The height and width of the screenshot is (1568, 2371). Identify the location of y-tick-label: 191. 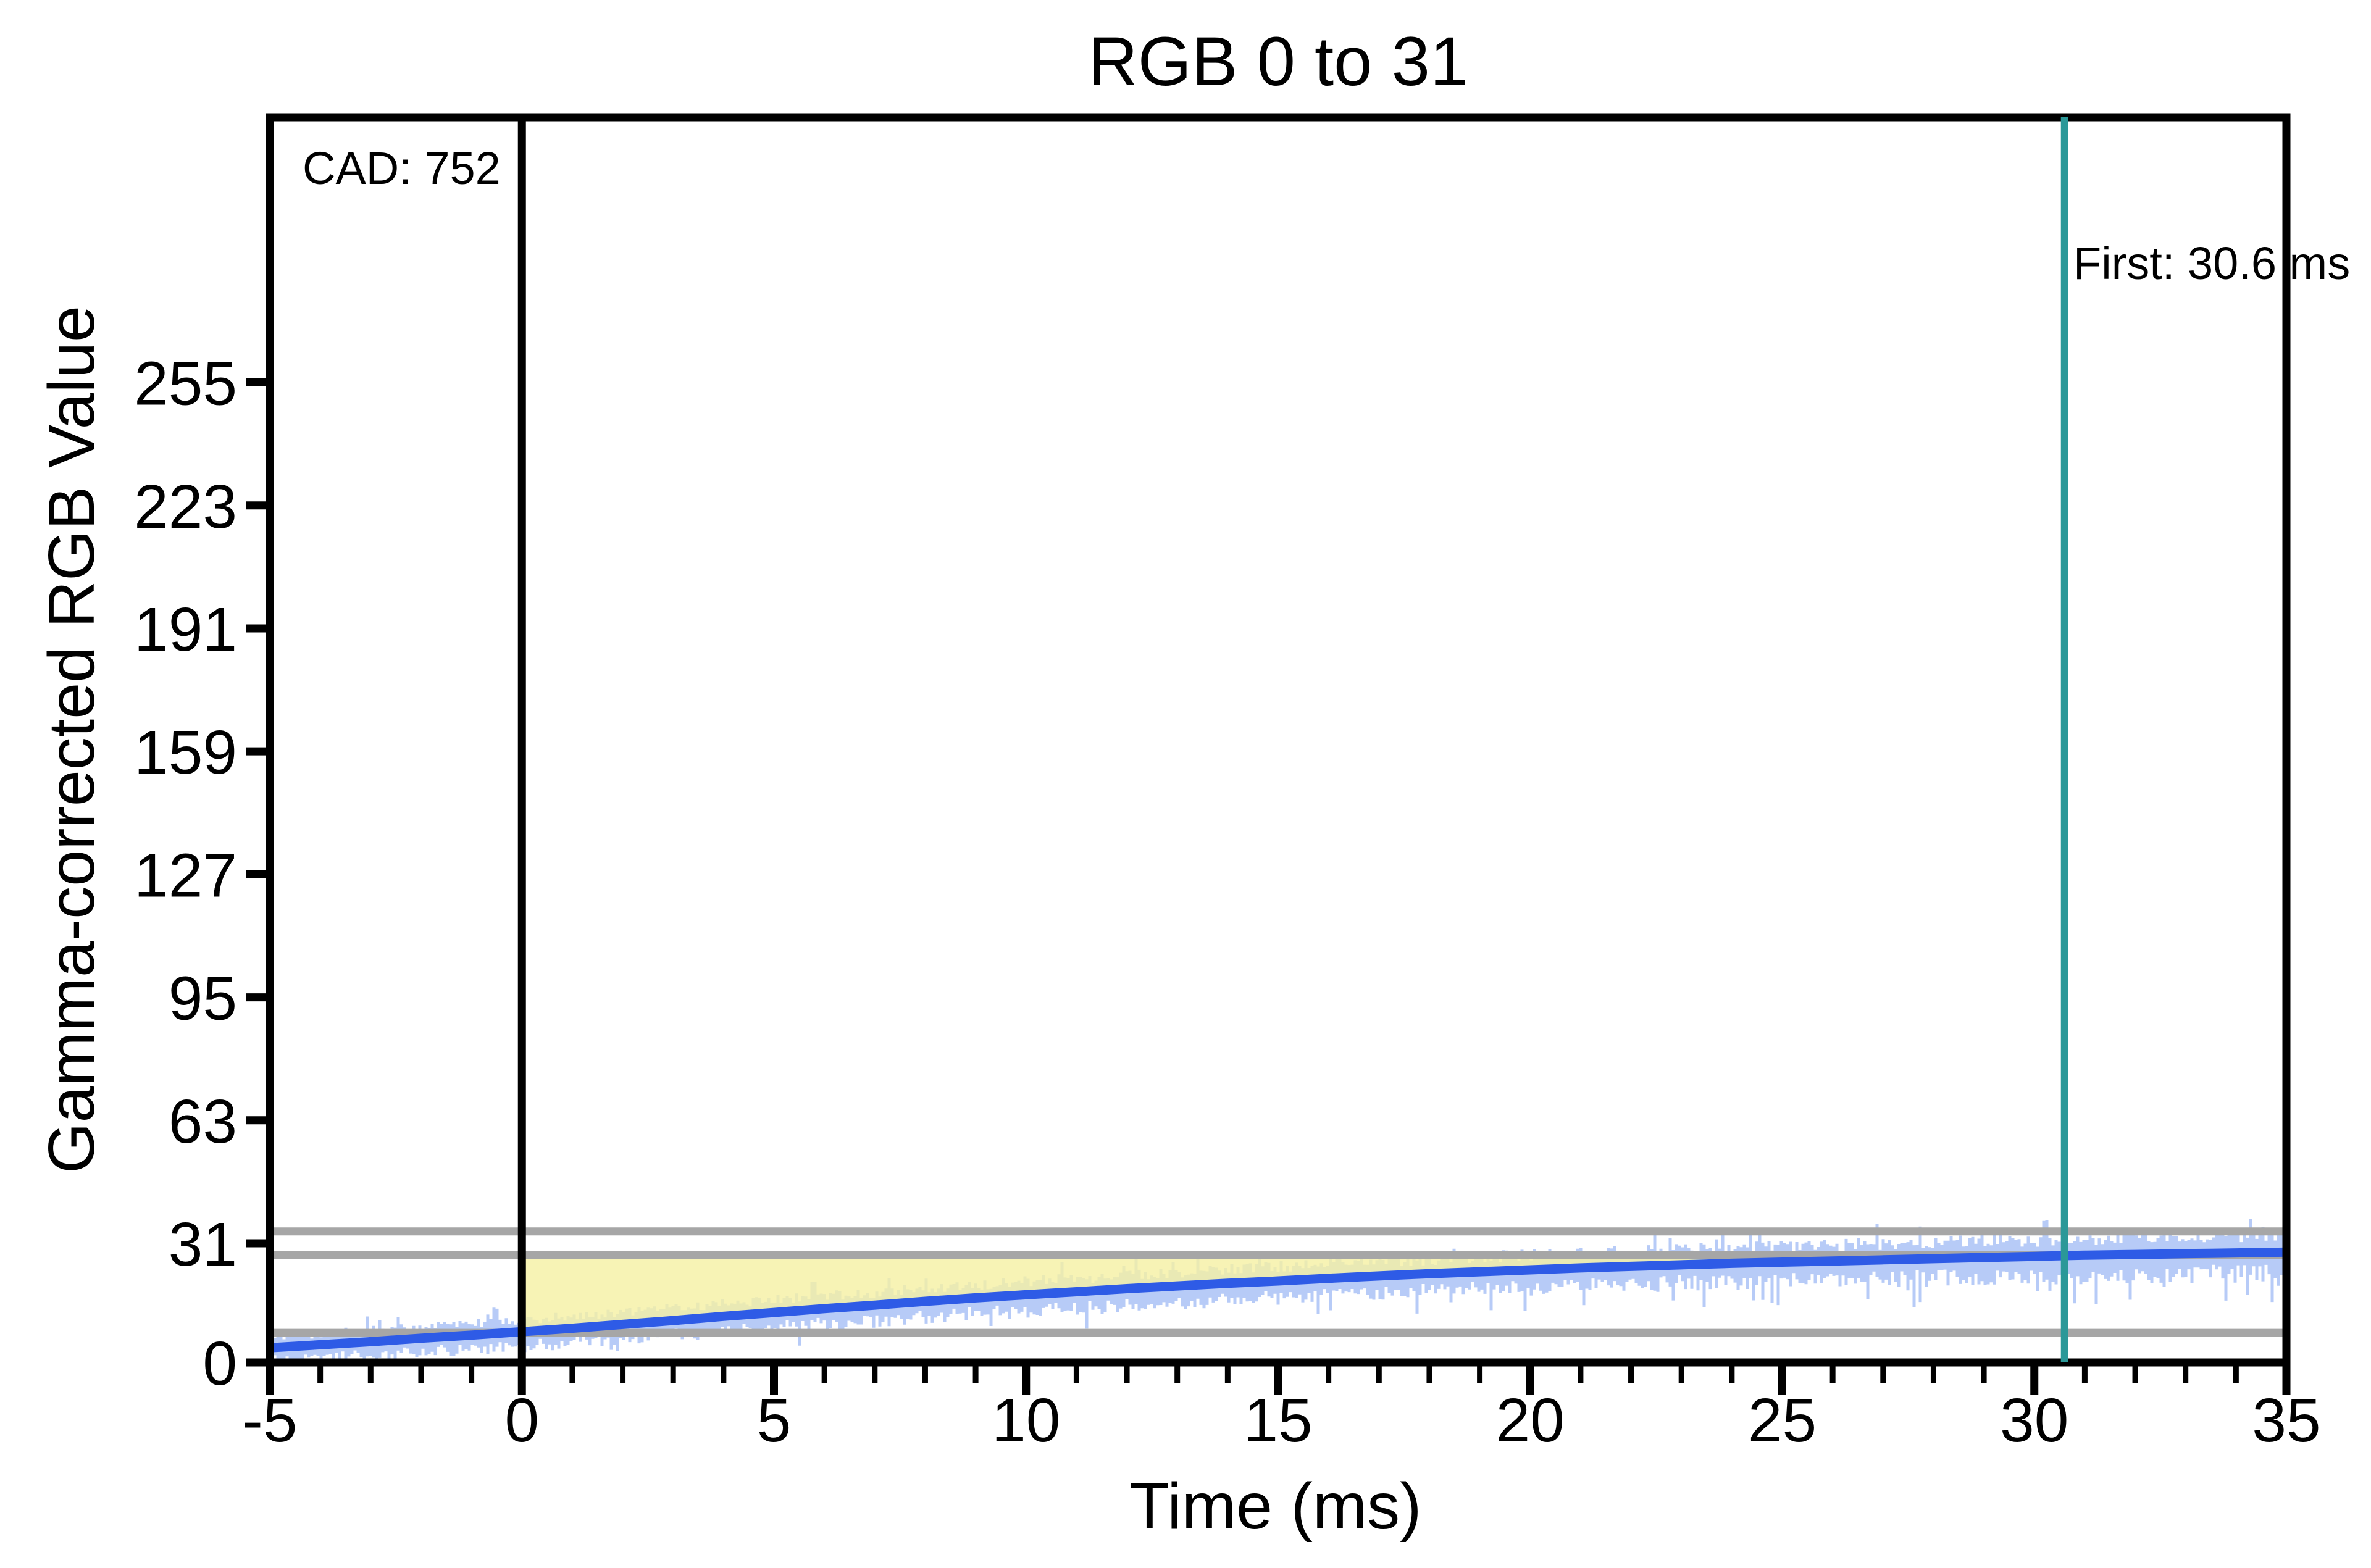
(185, 629).